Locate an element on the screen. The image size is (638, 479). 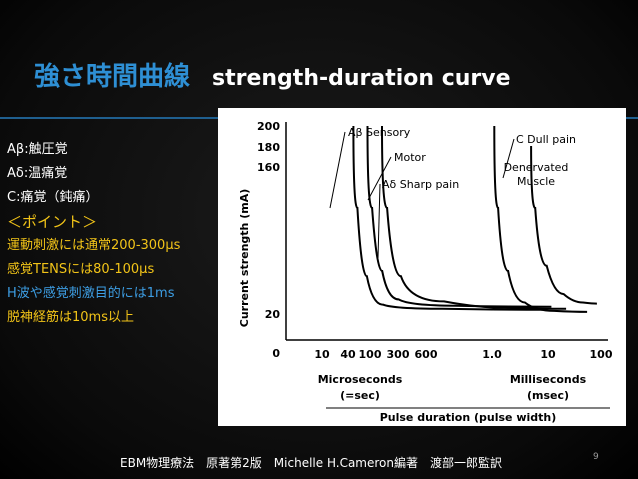
x-tick-label: 1.0 is located at coordinates (492, 354).